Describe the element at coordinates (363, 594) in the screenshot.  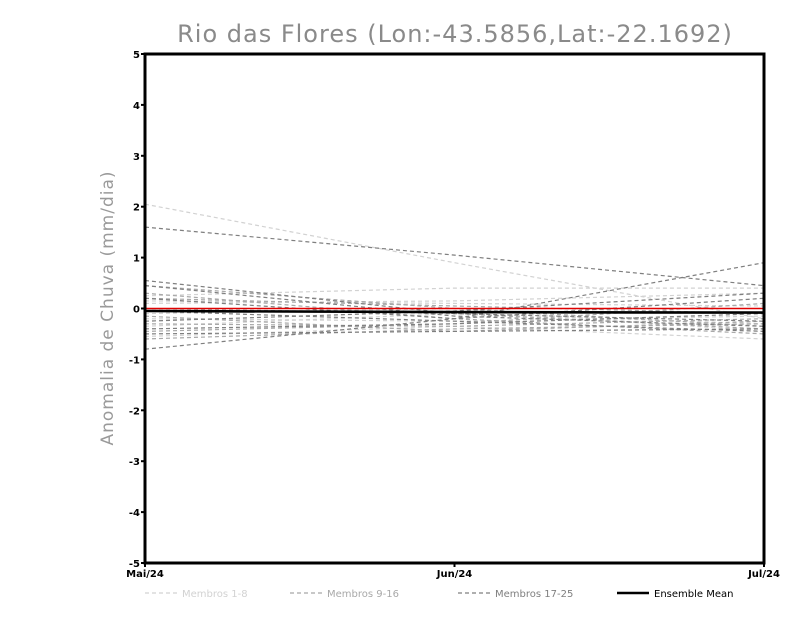
I see `legend-label-2: Membros 9-16` at that location.